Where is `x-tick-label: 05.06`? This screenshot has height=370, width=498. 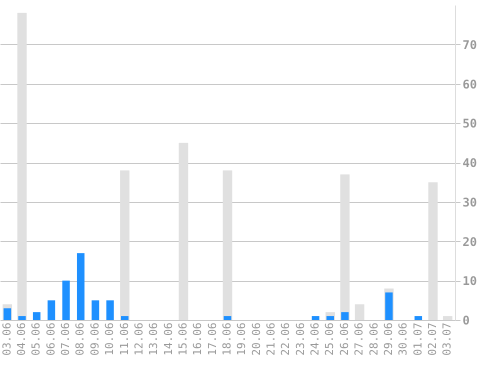
x-tick-label: 05.06 is located at coordinates (36, 339).